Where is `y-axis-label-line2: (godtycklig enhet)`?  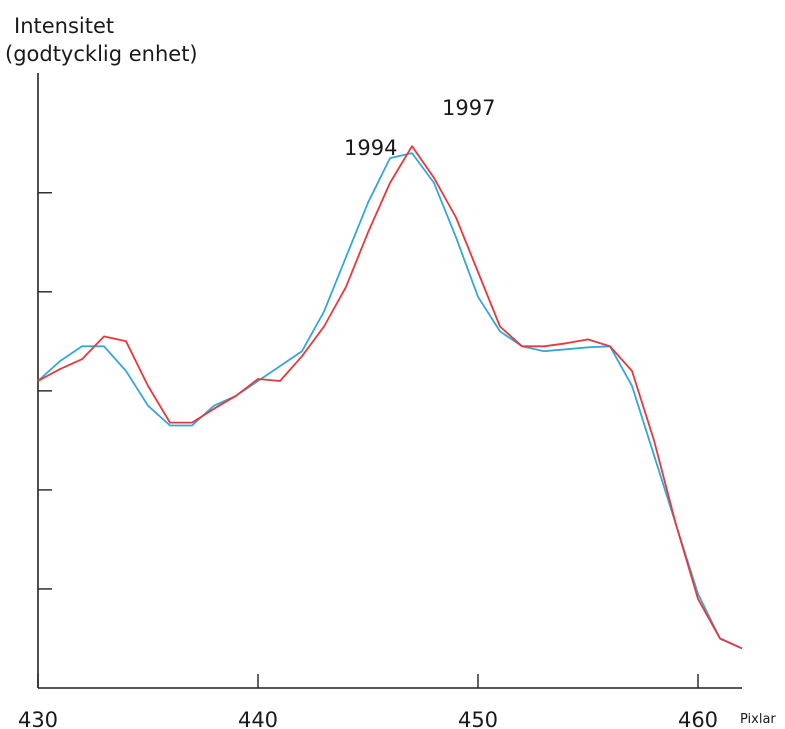
y-axis-label-line2: (godtycklig enhet) is located at coordinates (101, 54).